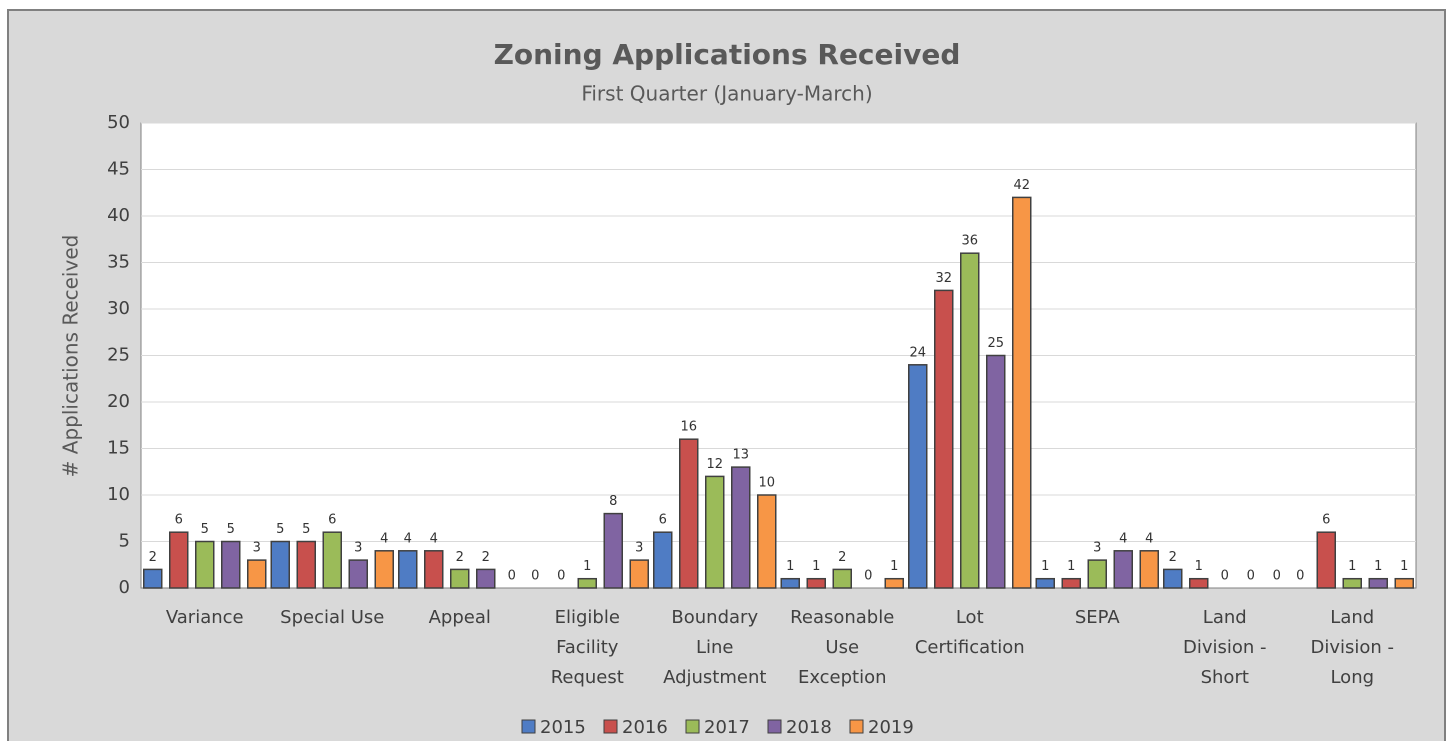 The width and height of the screenshot is (1453, 741). What do you see at coordinates (809, 727) in the screenshot?
I see `legend-label: 2018` at bounding box center [809, 727].